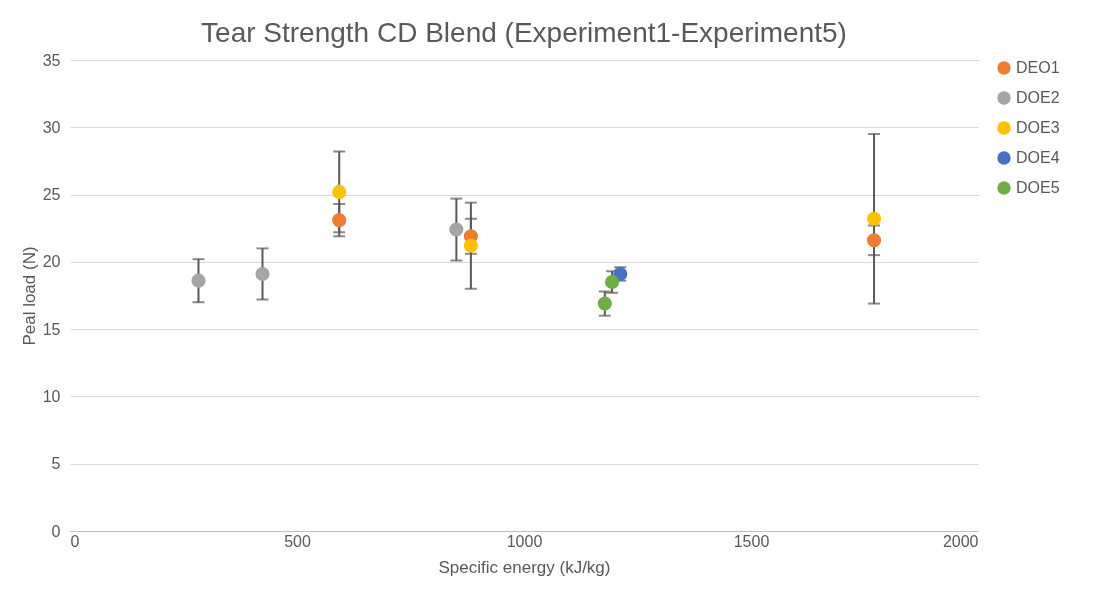 Image resolution: width=1100 pixels, height=603 pixels. What do you see at coordinates (51, 195) in the screenshot?
I see `y-tick-label: 25` at bounding box center [51, 195].